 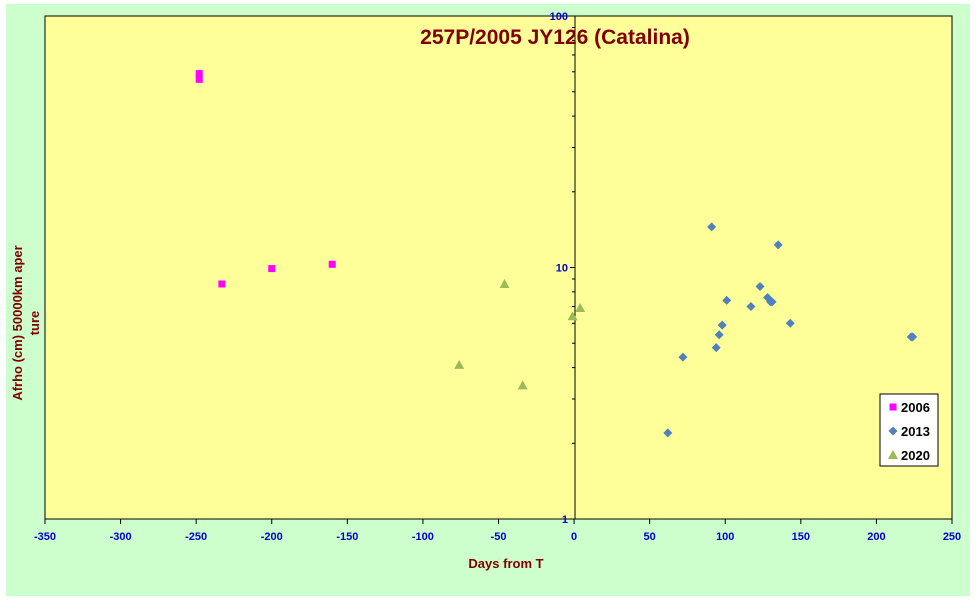 I want to click on x-tick-label: -300, so click(x=121, y=537).